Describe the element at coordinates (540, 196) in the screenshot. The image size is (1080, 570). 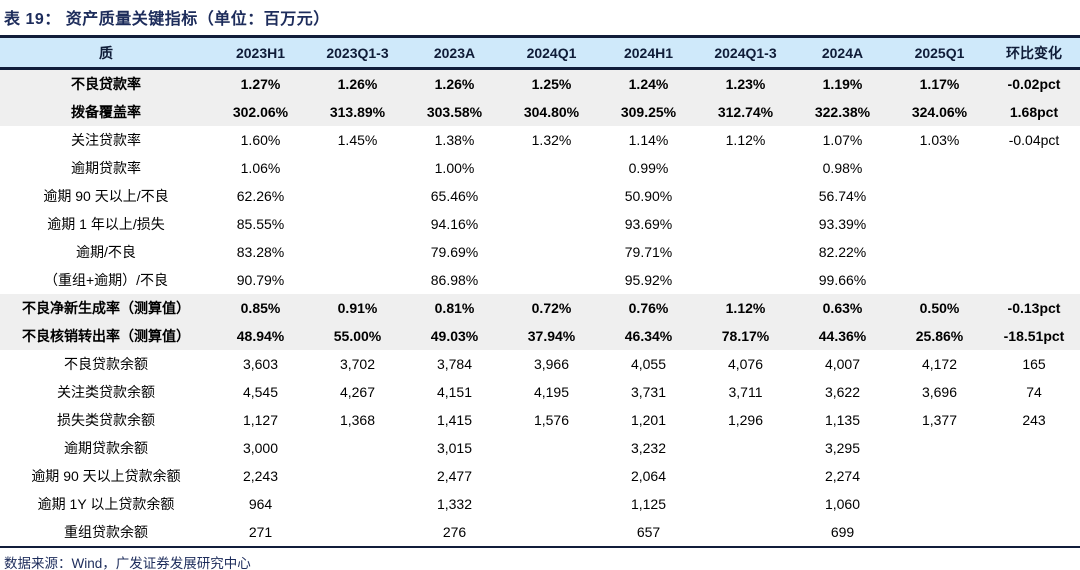
I see `table-row: 逾期 90 天以上/不良 62.26% 65.46% 50.90% 56.74%` at that location.